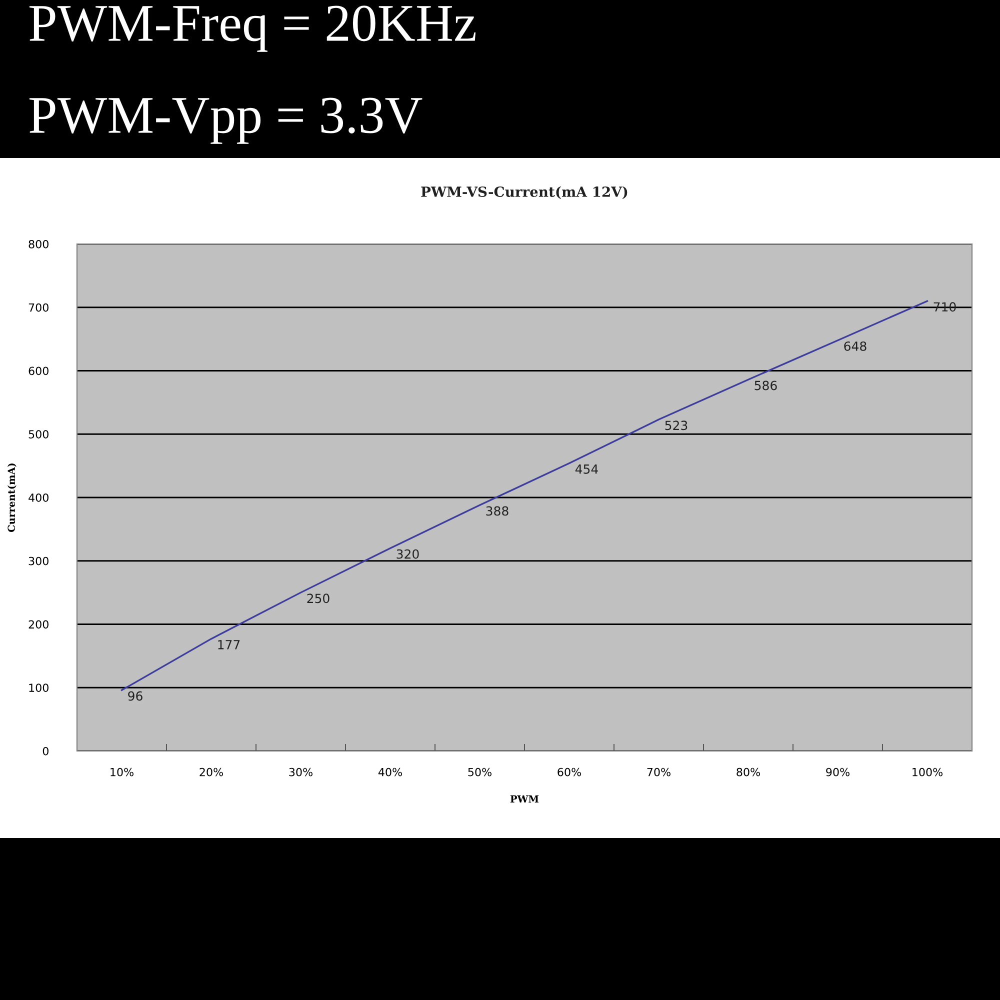  I want to click on x-tick-label: 70%, so click(658, 772).